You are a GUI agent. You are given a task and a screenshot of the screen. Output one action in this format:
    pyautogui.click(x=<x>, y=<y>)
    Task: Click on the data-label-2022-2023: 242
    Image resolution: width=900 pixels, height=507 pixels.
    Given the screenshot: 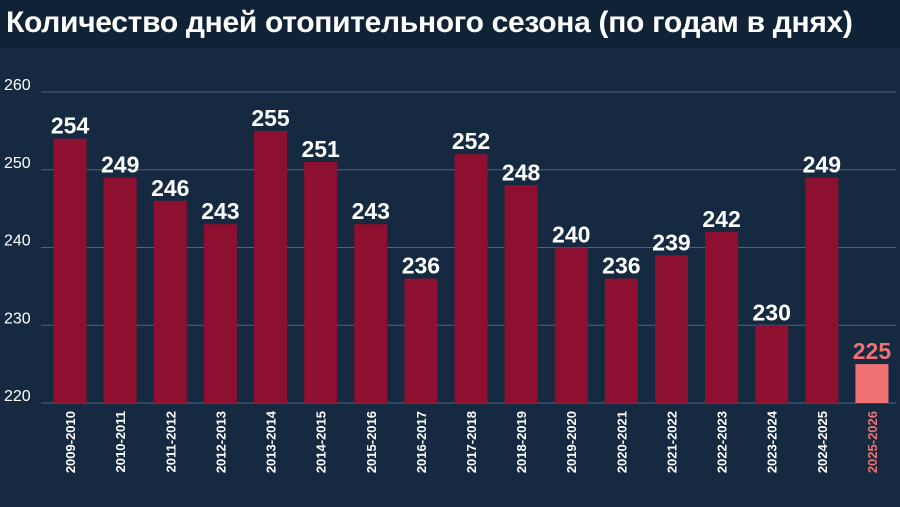 What is the action you would take?
    pyautogui.click(x=721, y=219)
    